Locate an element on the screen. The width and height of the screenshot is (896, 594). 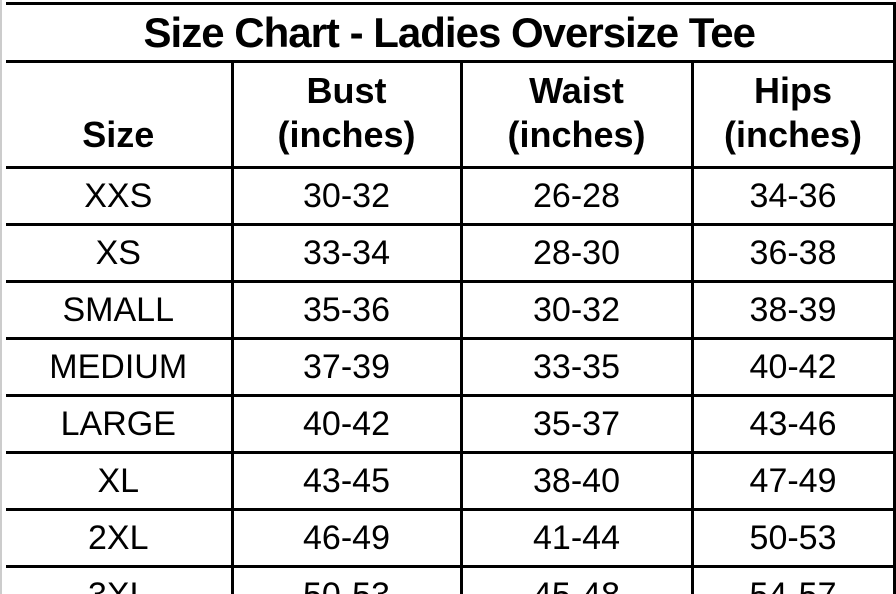
bust-cell: 30-32 is located at coordinates (346, 196).